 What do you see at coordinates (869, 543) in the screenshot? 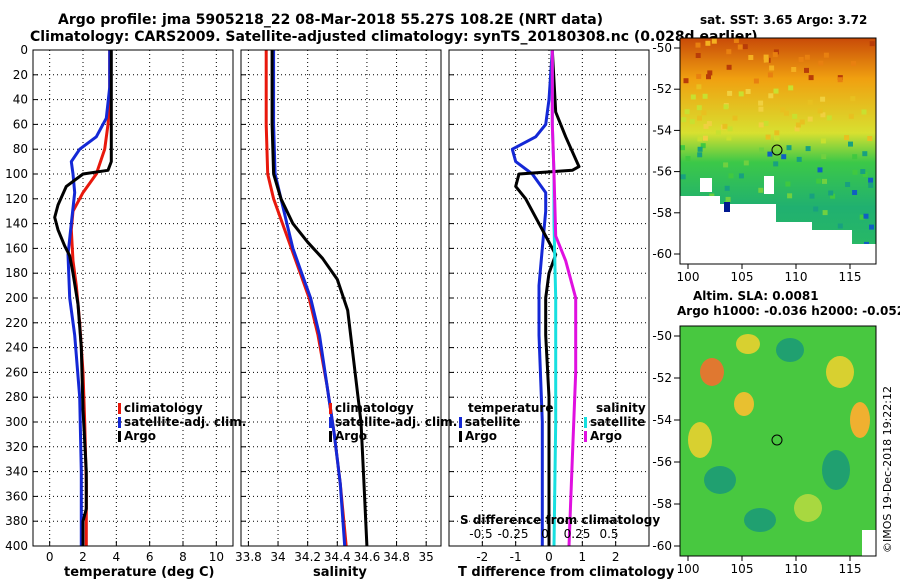
I see `sla-gap` at bounding box center [869, 543].